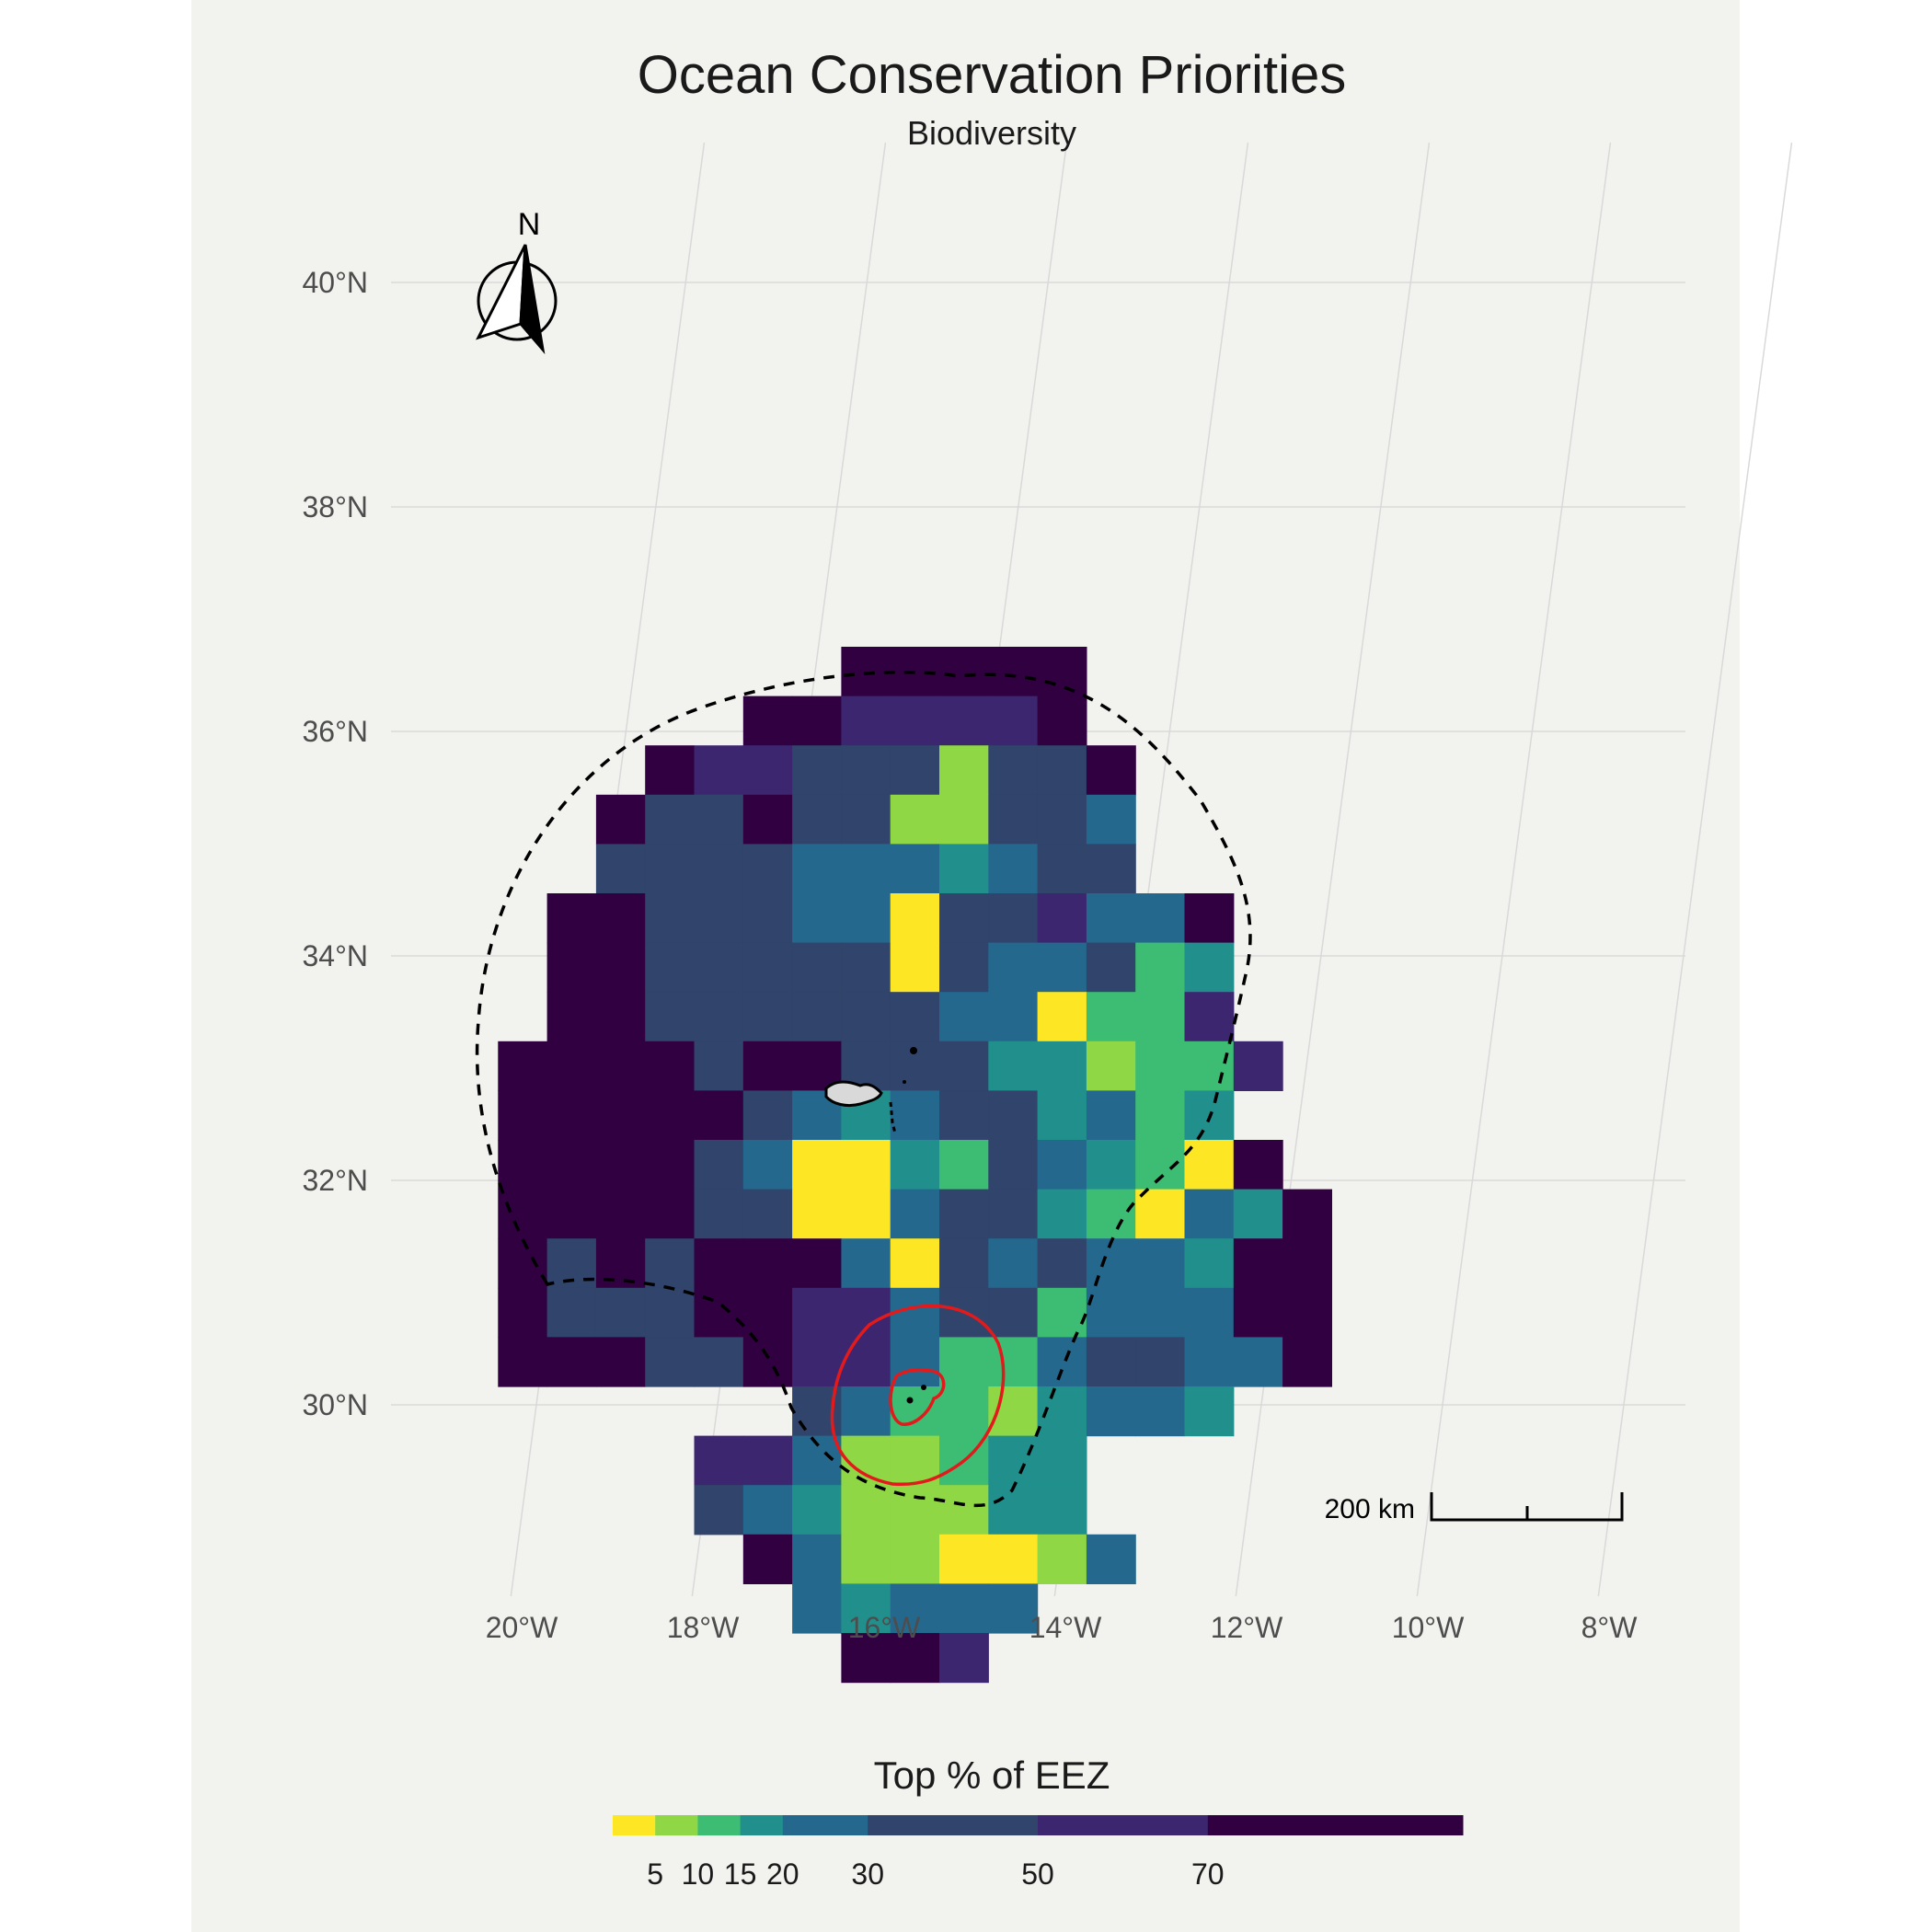 The image size is (1932, 1932). Describe the element at coordinates (935, 1874) in the screenshot. I see `legend-tick-labels: 5 10 15 20 30 50 70` at that location.